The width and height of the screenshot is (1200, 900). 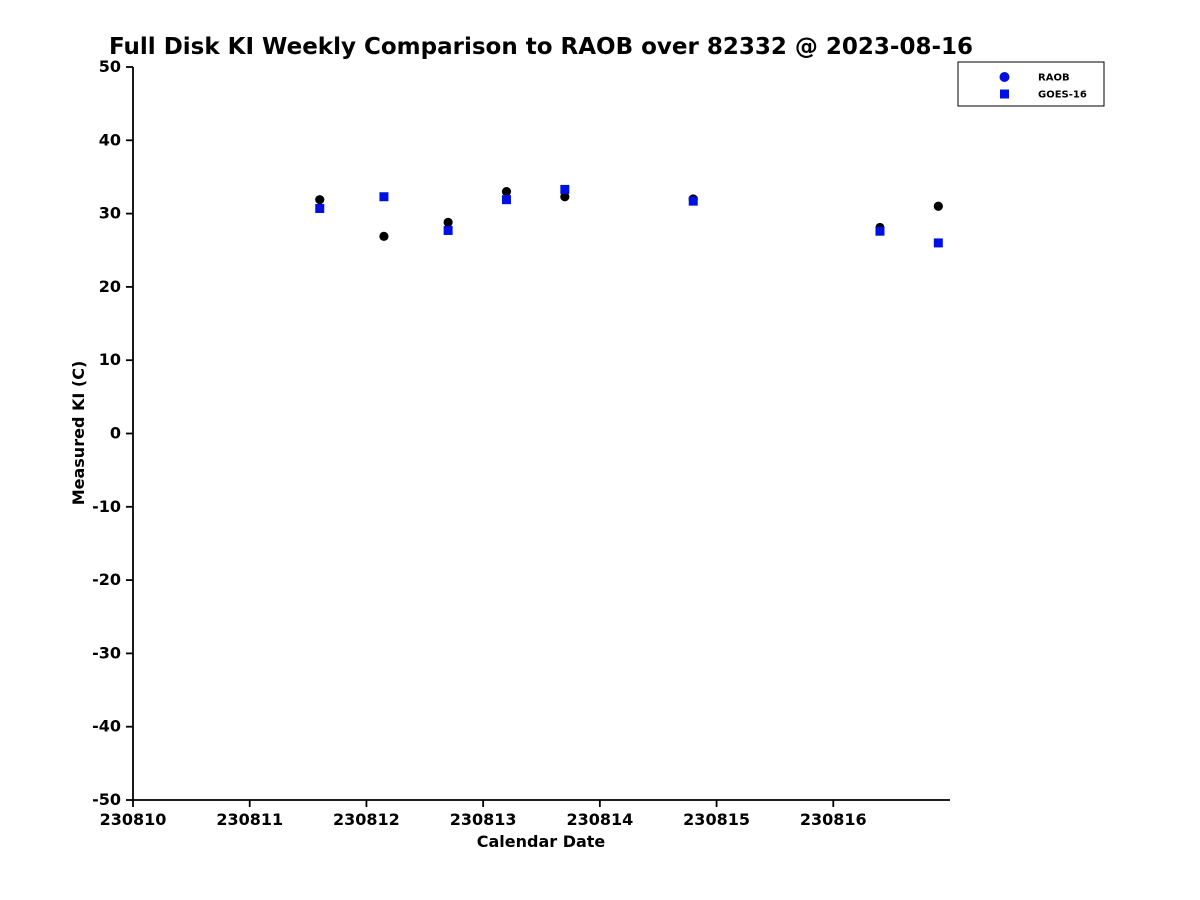 I want to click on y-tick-label: -20, so click(x=106, y=579).